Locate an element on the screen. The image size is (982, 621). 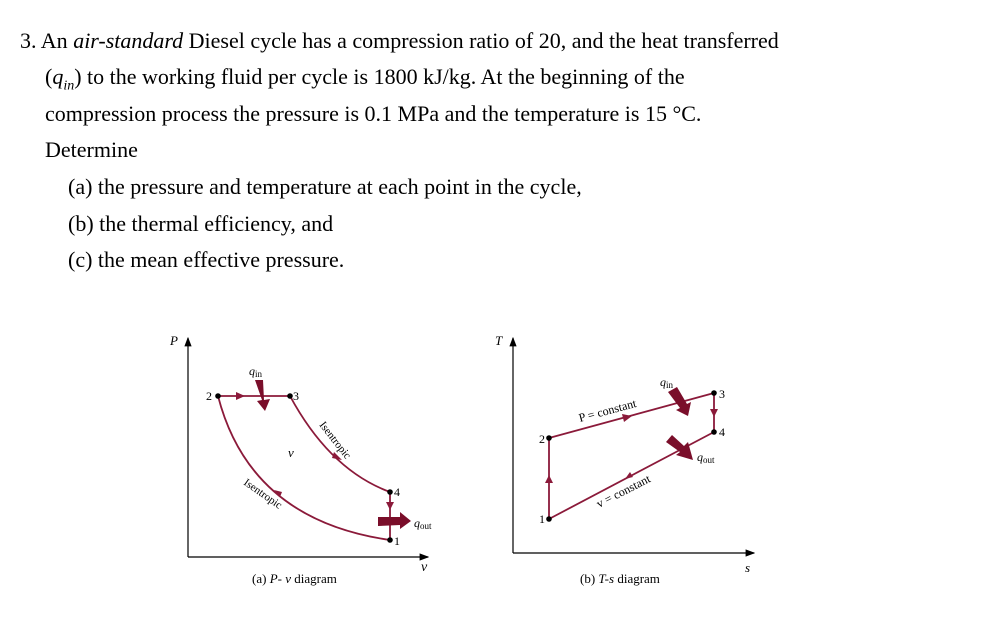
pv-qin-label: qin is located at coordinates (256, 371).